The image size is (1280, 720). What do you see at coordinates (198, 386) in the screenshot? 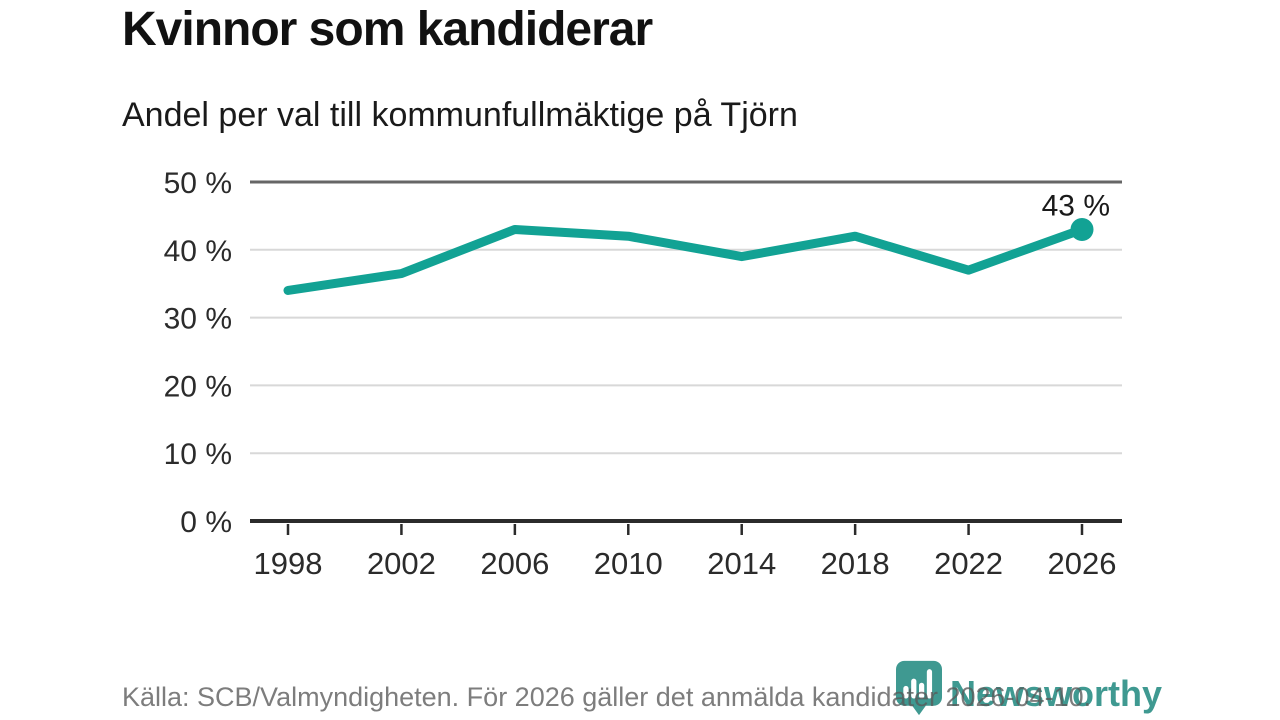
I see `y-axis-label: 20 %` at bounding box center [198, 386].